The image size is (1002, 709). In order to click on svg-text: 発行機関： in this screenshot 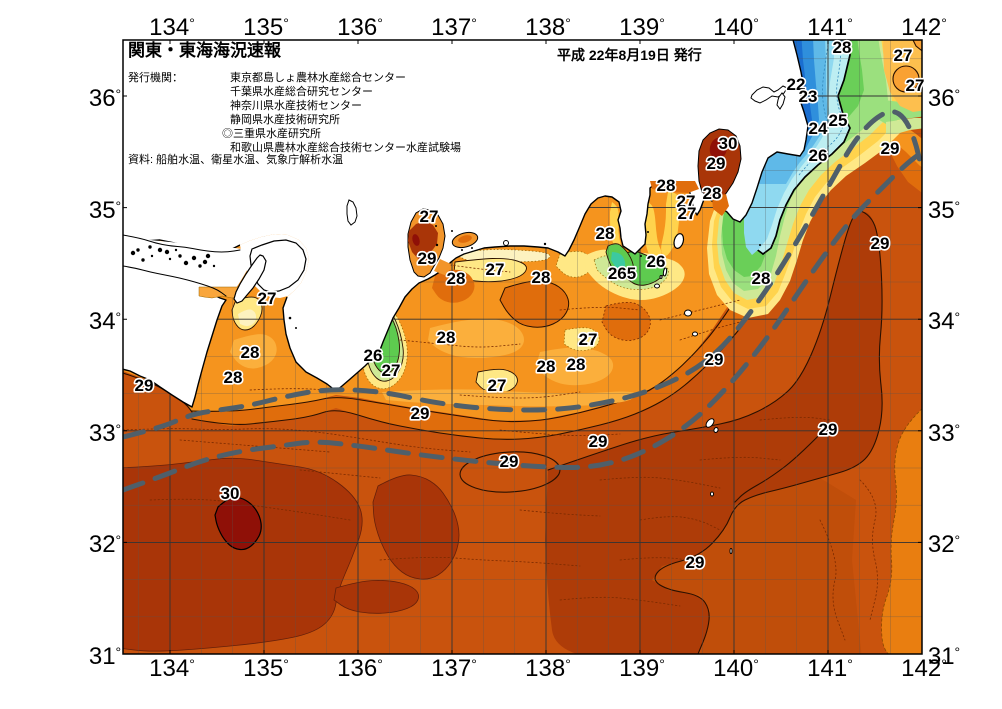, I will do `click(155, 77)`.